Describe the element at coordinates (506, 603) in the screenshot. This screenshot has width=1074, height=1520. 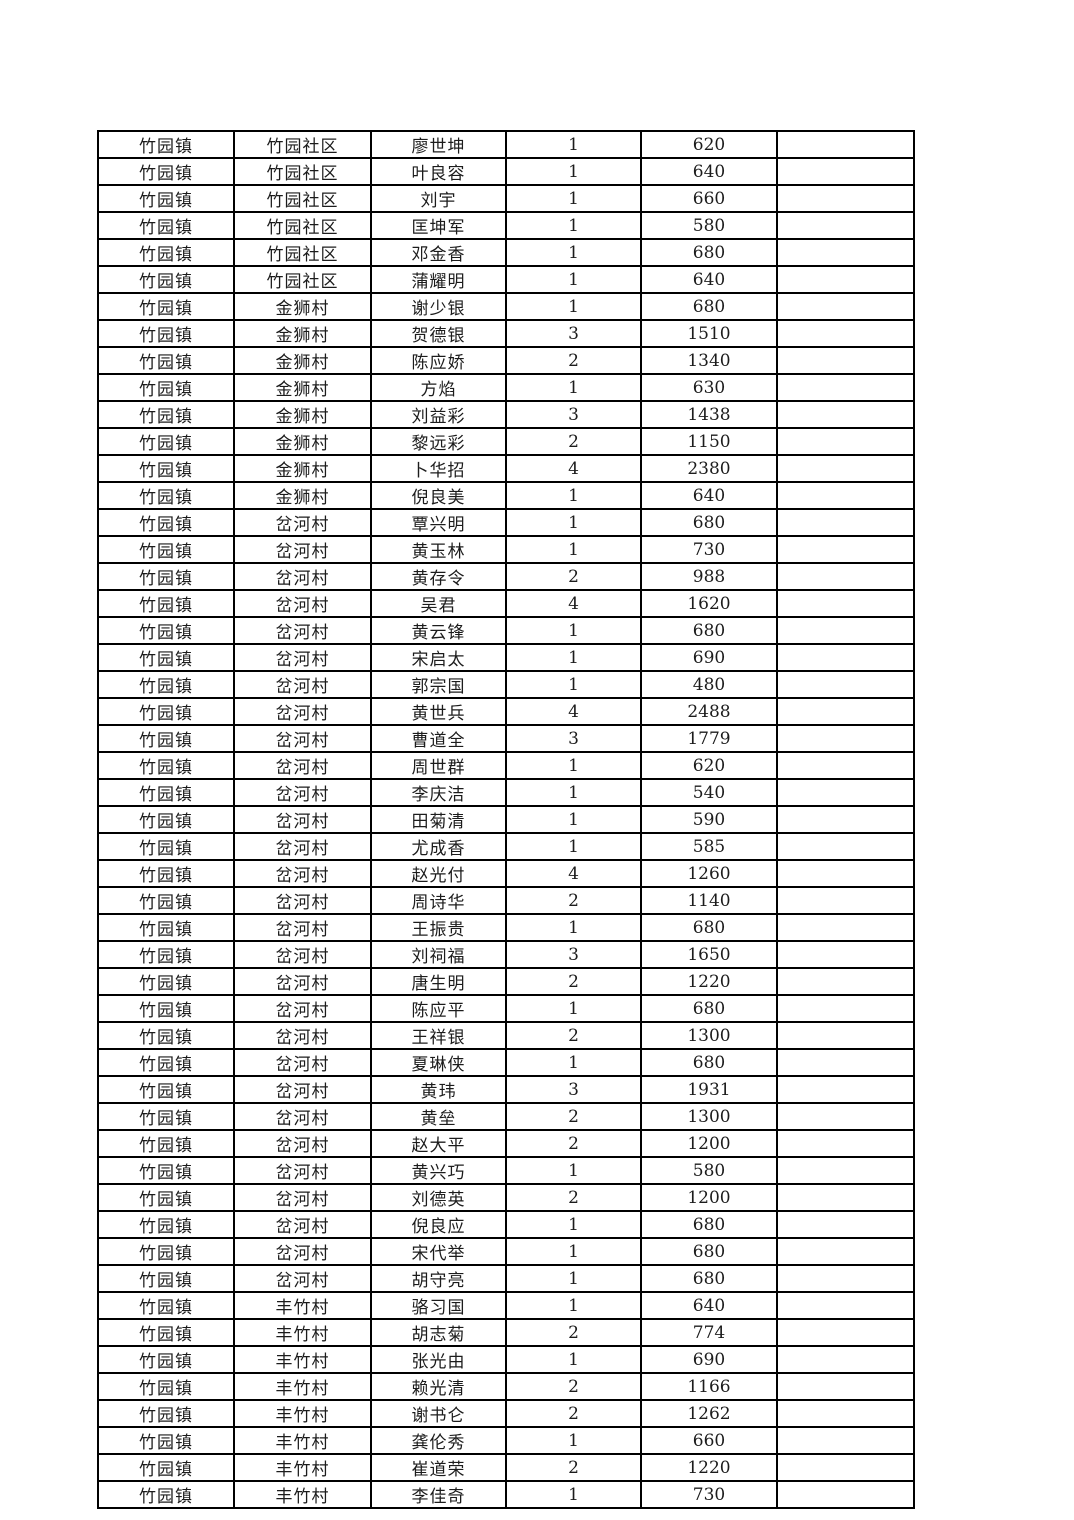
I see `table-row: 竹园镇 岔河村 吴君 4 1620` at that location.